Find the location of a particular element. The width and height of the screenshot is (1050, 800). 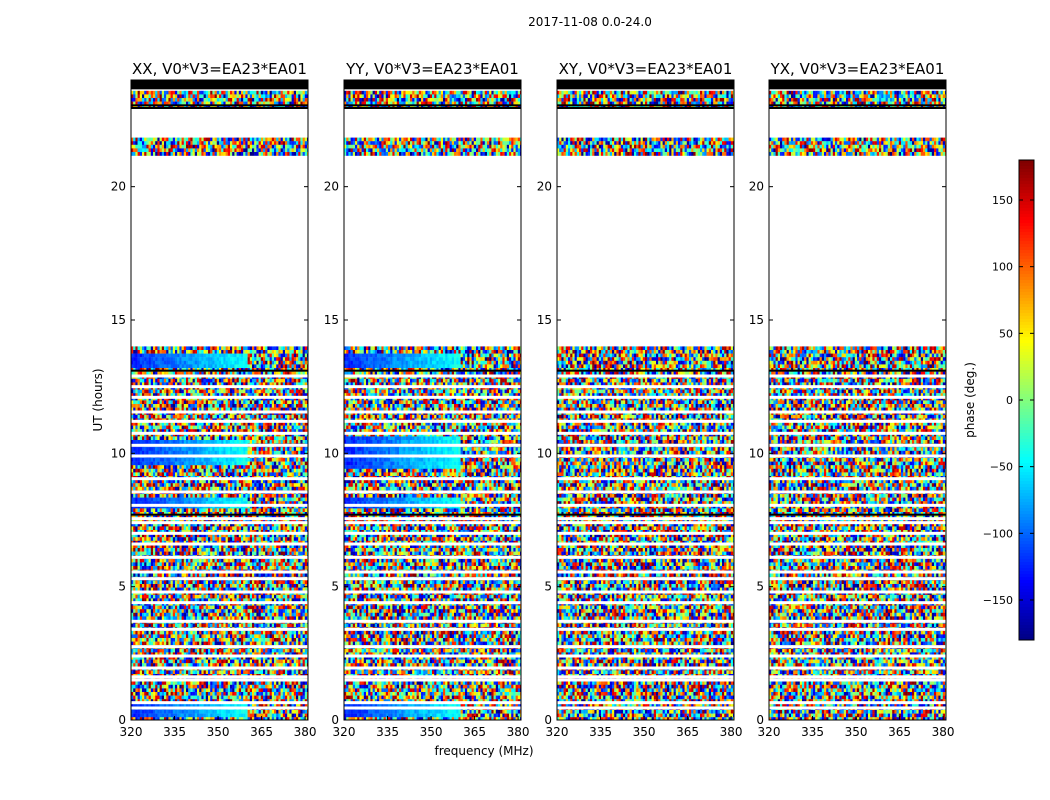

top-band is located at coordinates (219, 85).